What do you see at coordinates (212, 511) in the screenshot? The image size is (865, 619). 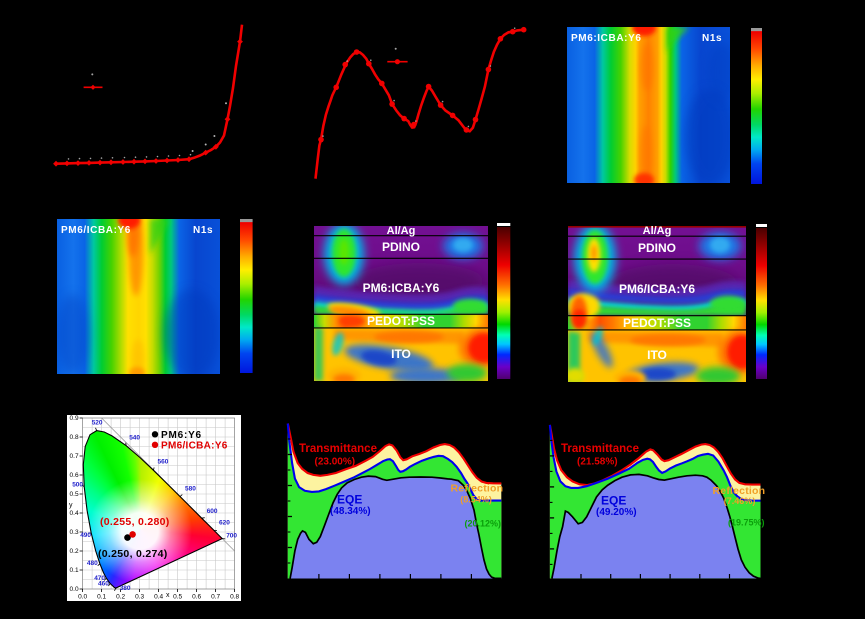 I see `svg-text: 600` at bounding box center [212, 511].